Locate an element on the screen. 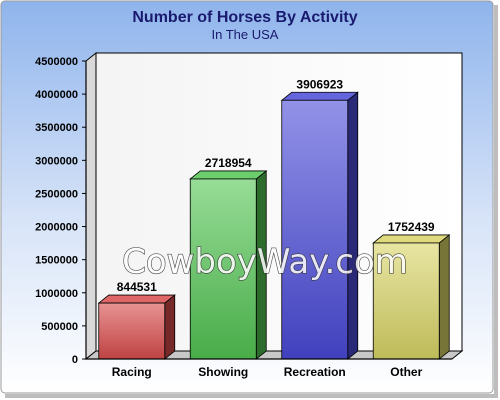 This screenshot has height=400, width=500. frame-shadow-bottom is located at coordinates (251, 396).